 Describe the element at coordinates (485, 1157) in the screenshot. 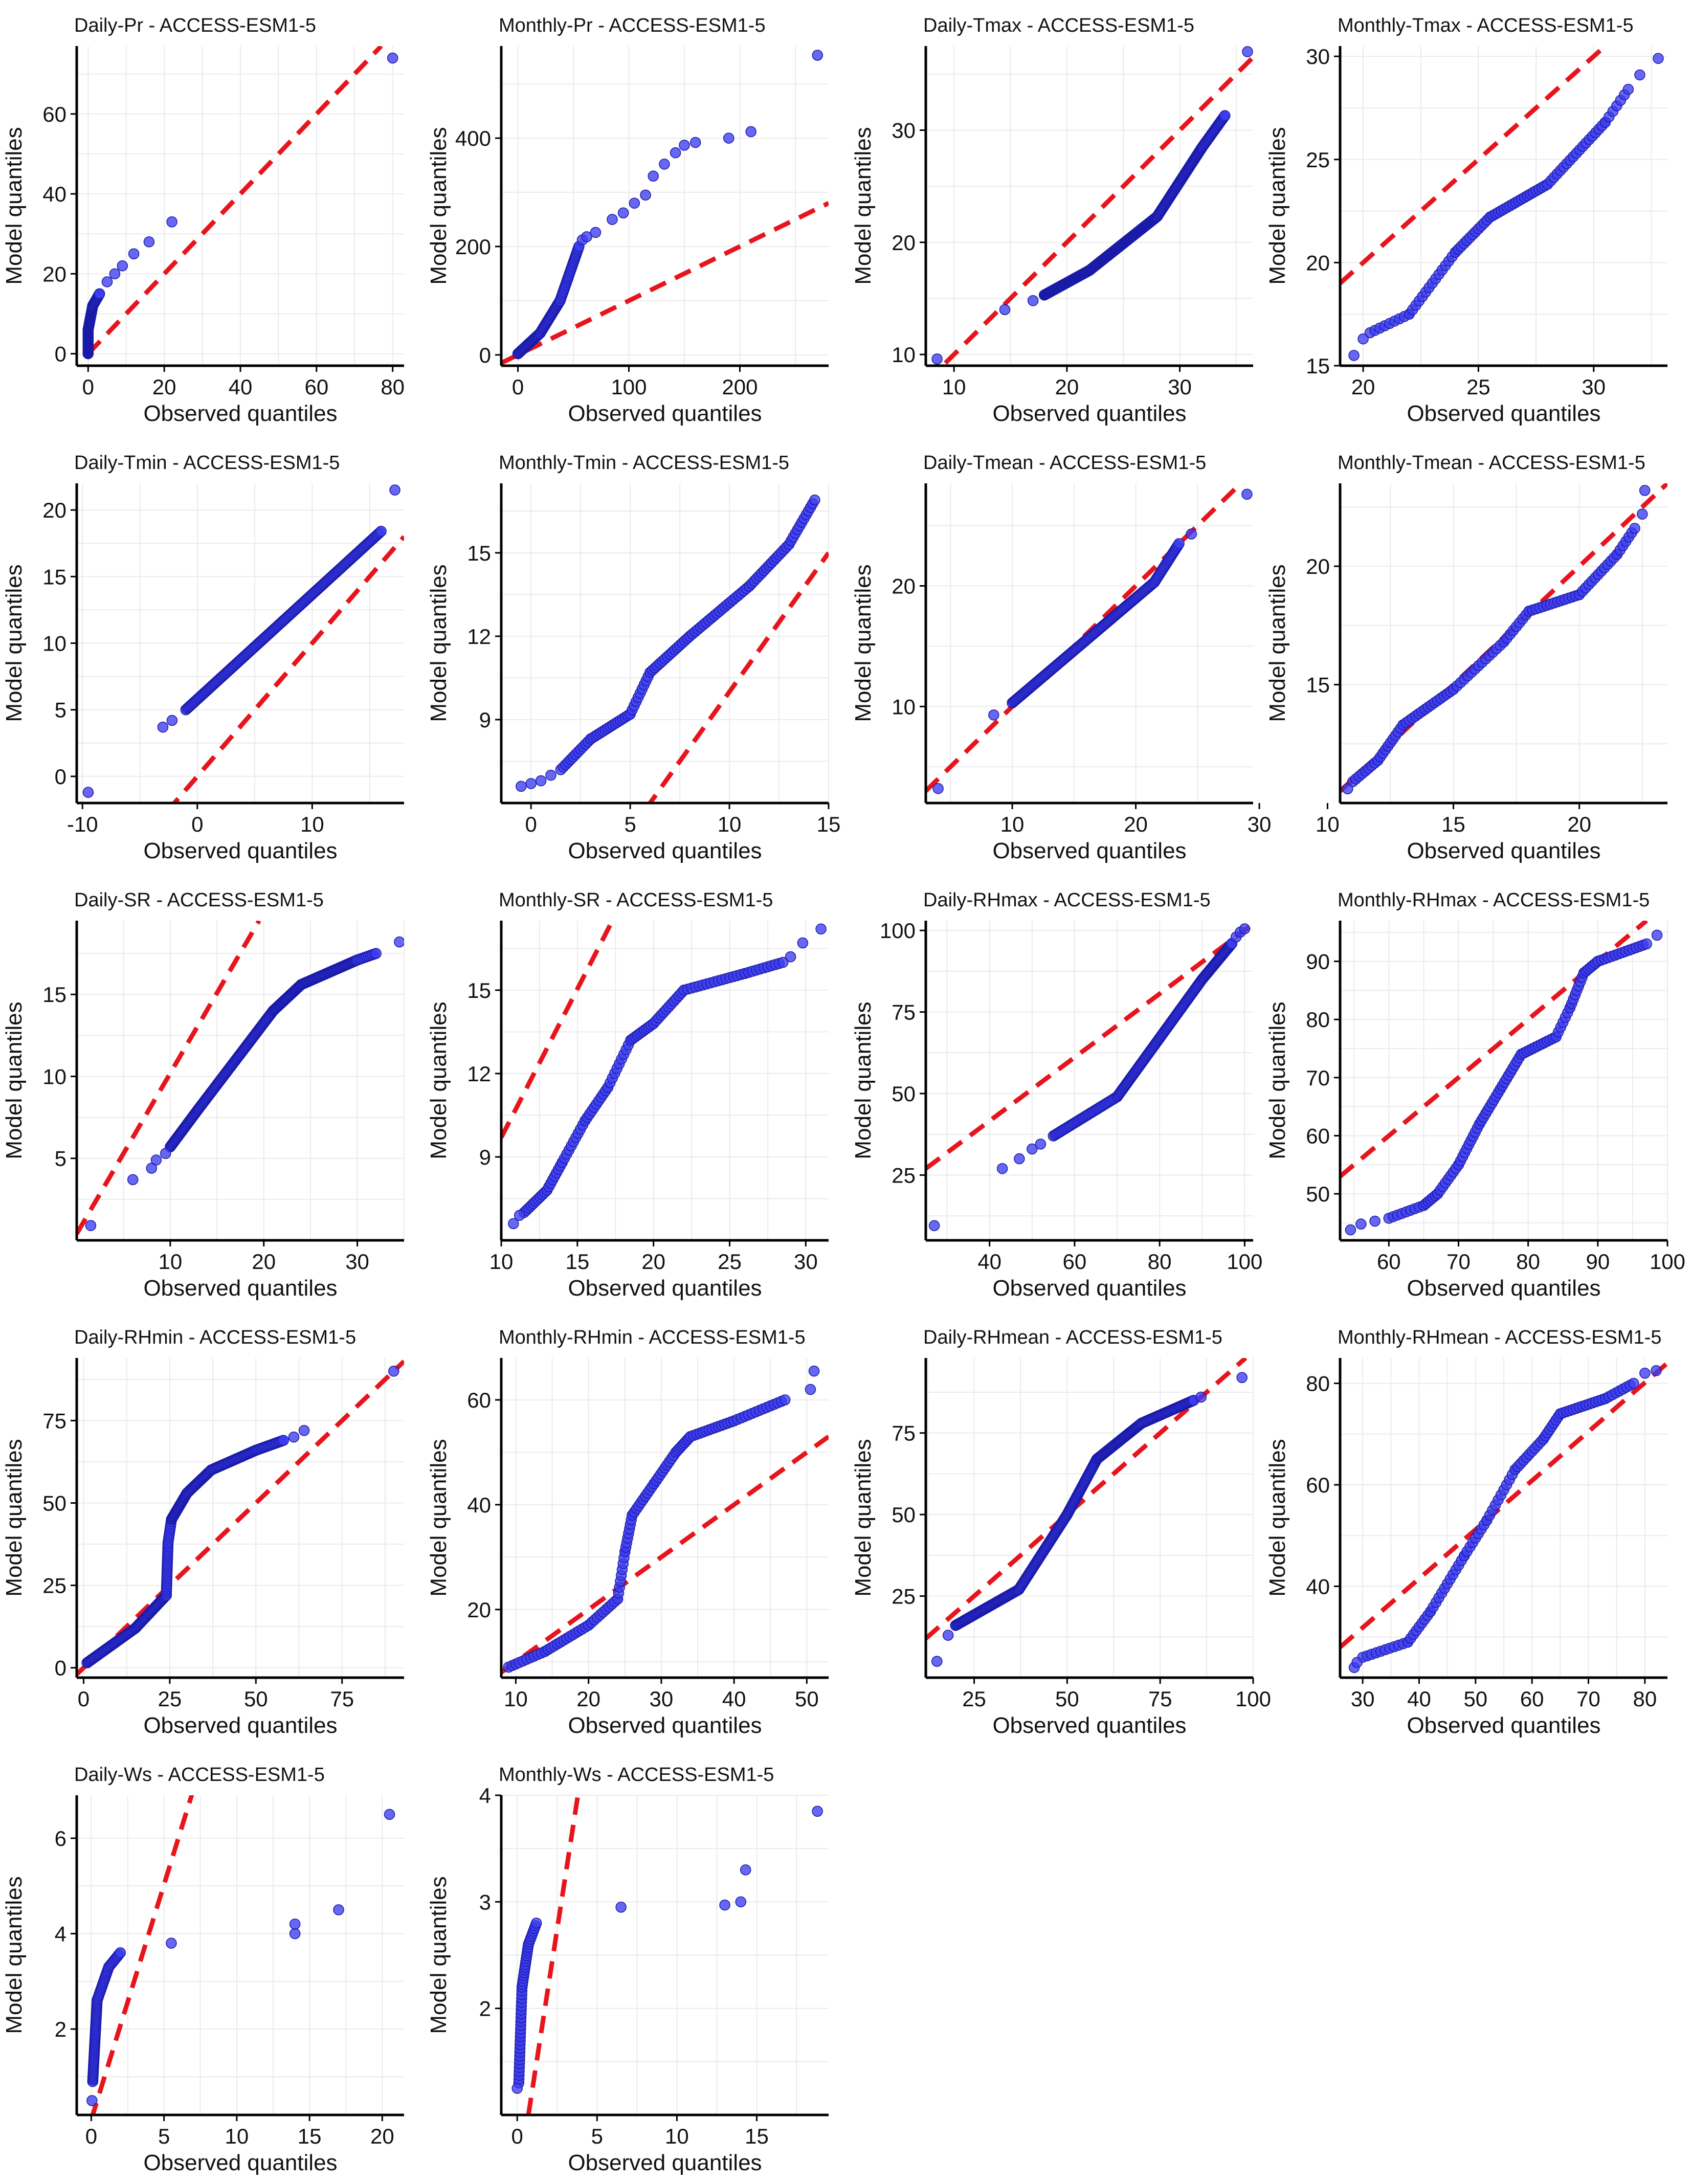

I see `y-tick-label: 9` at that location.